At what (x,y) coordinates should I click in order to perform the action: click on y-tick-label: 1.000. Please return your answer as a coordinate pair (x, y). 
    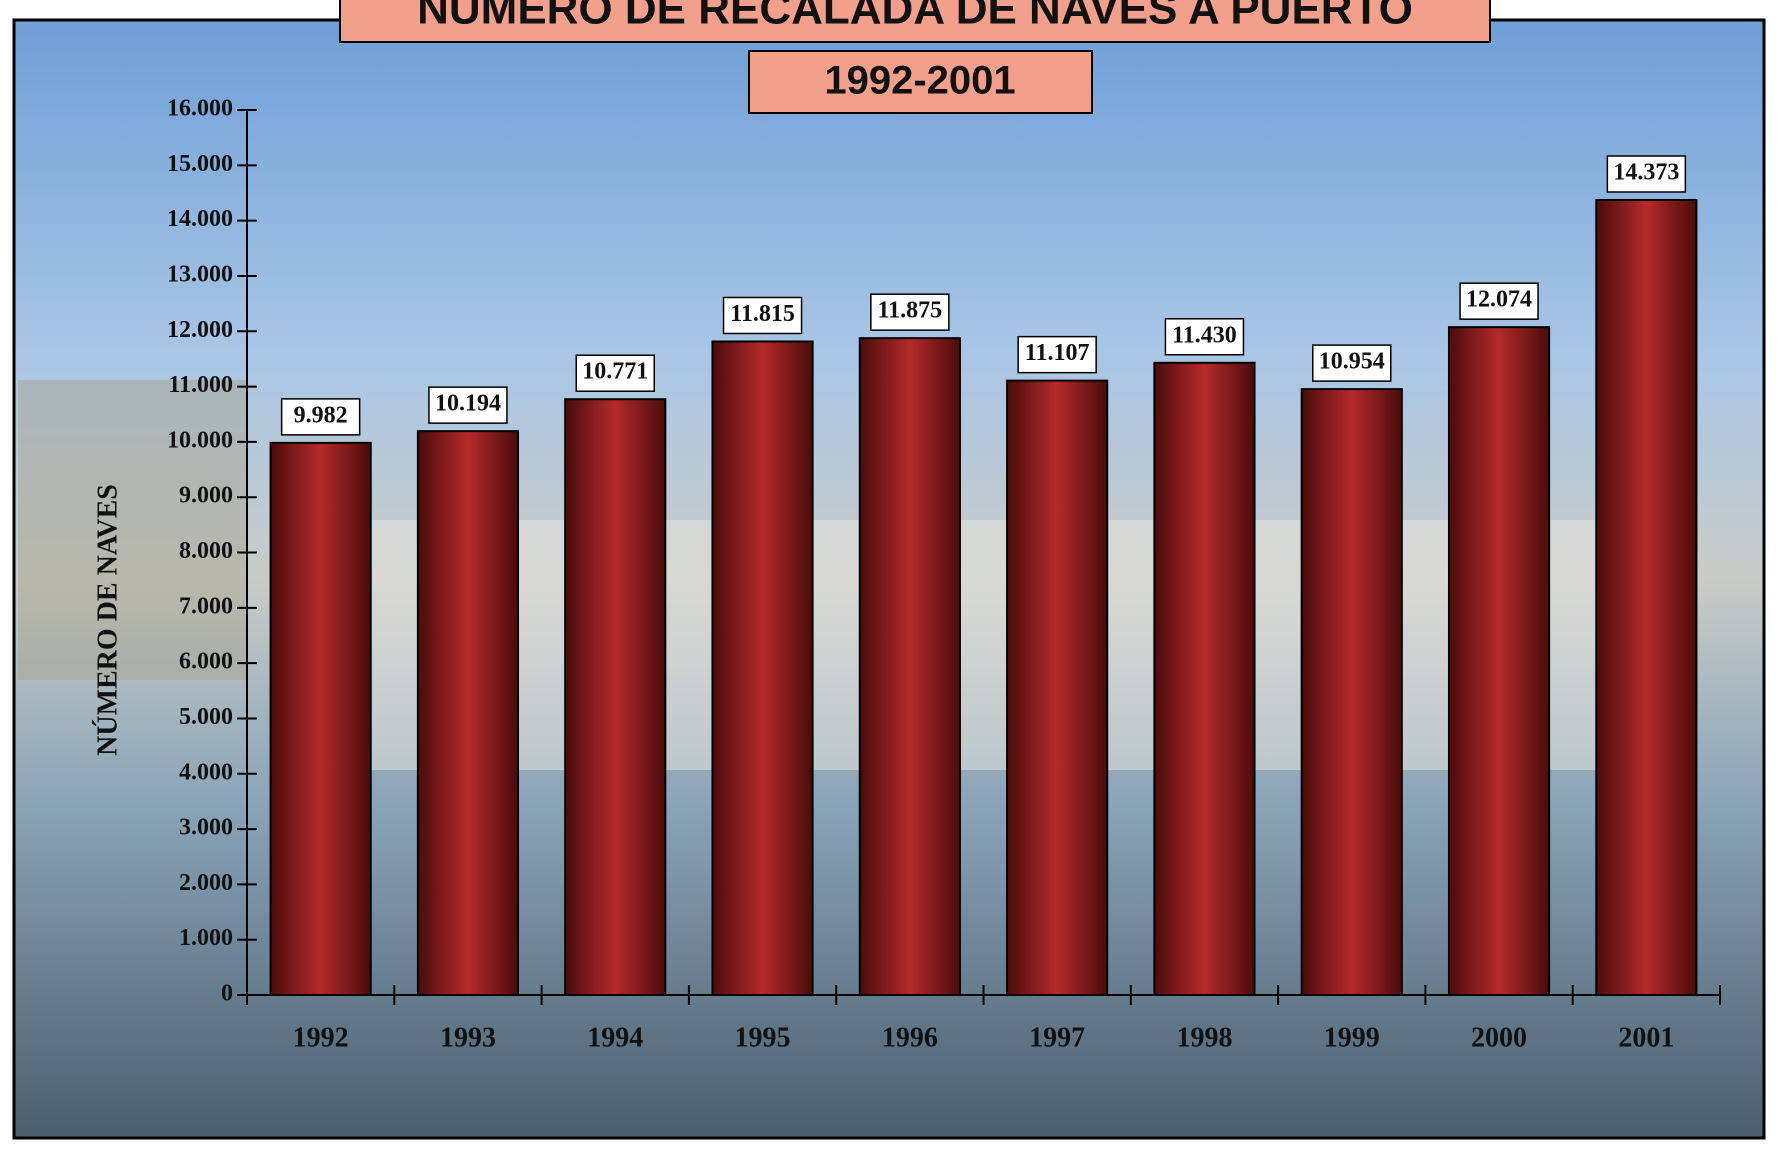
    Looking at the image, I should click on (206, 938).